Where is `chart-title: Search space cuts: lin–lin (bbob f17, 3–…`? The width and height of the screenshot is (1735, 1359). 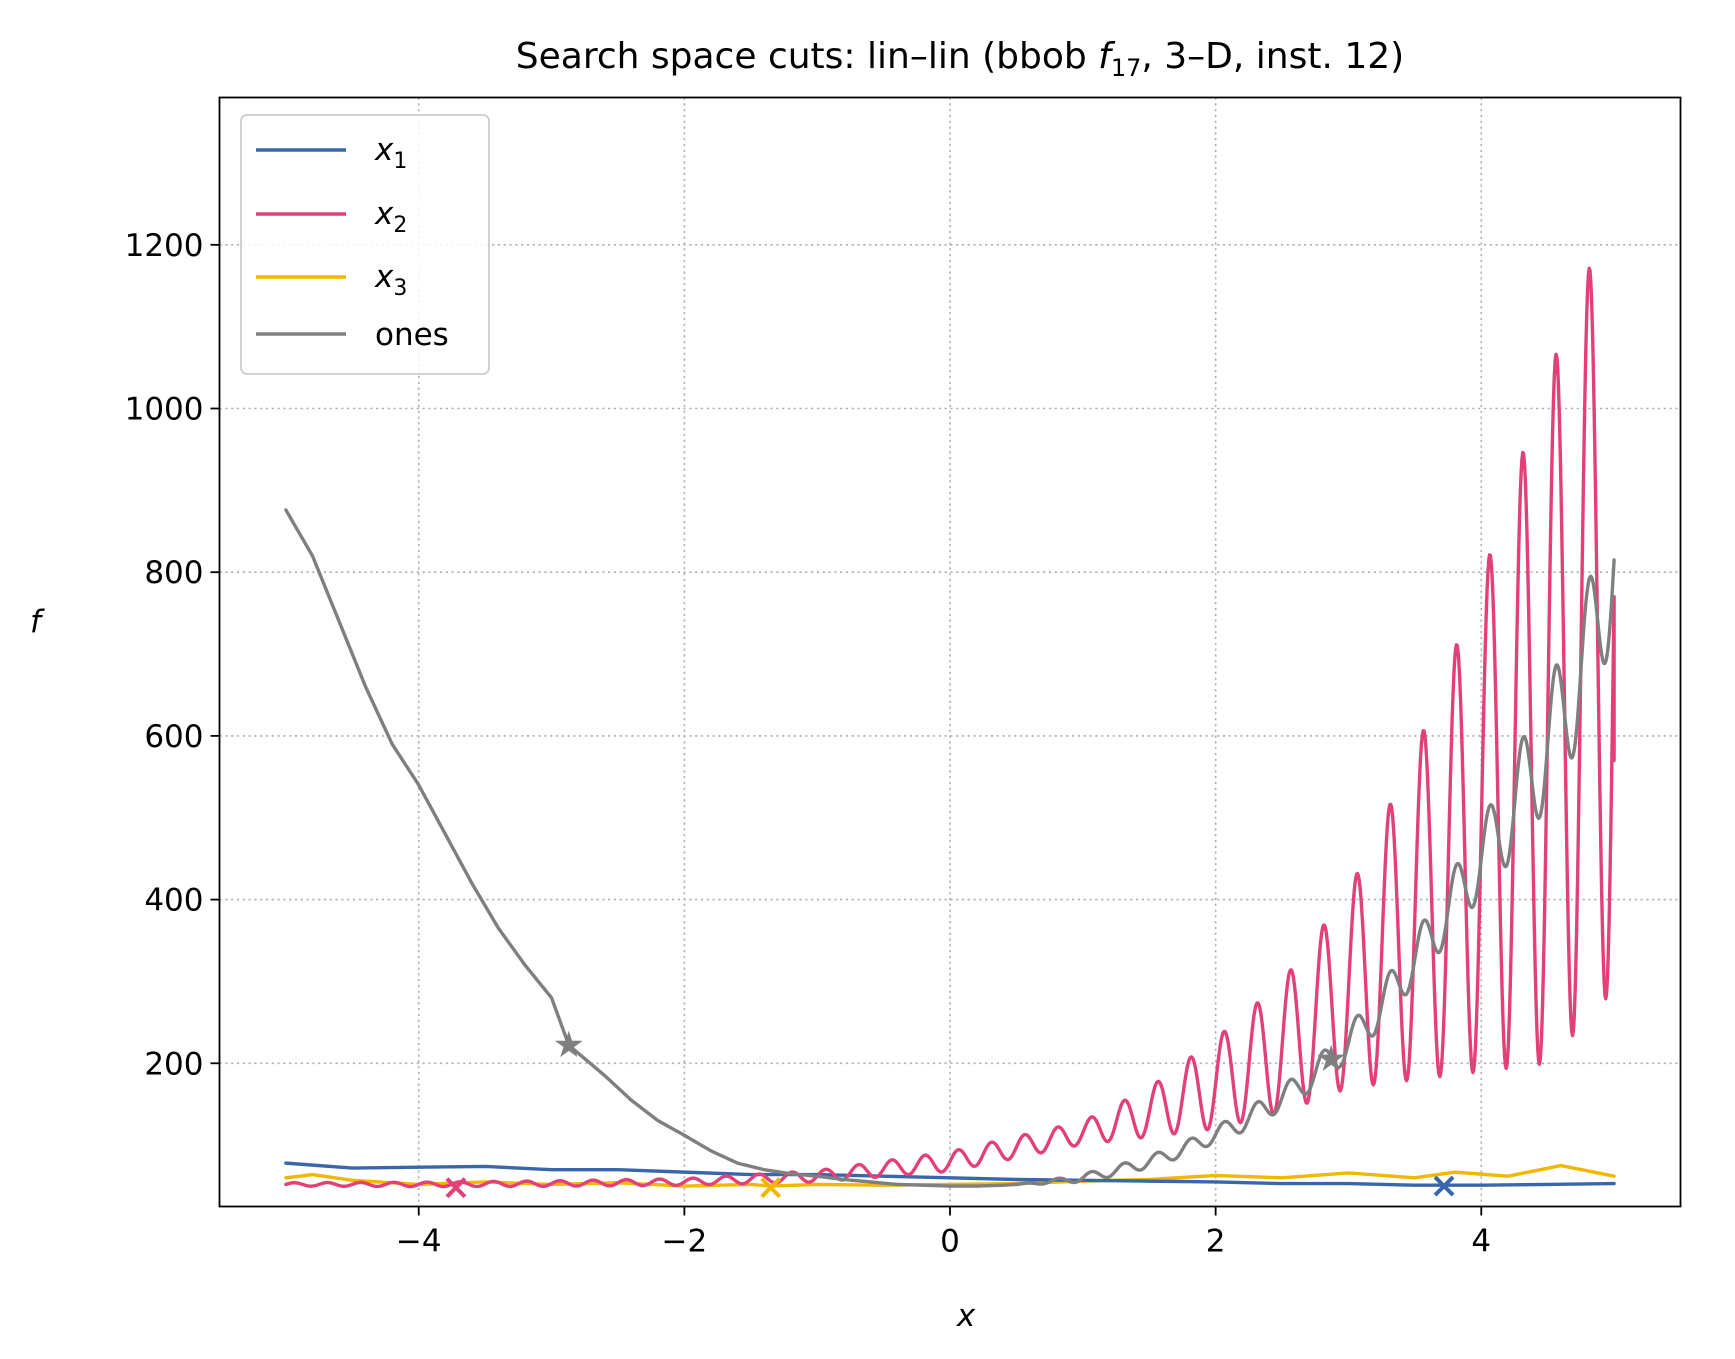
chart-title: Search space cuts: lin–lin (bbob f17, 3–… is located at coordinates (960, 59).